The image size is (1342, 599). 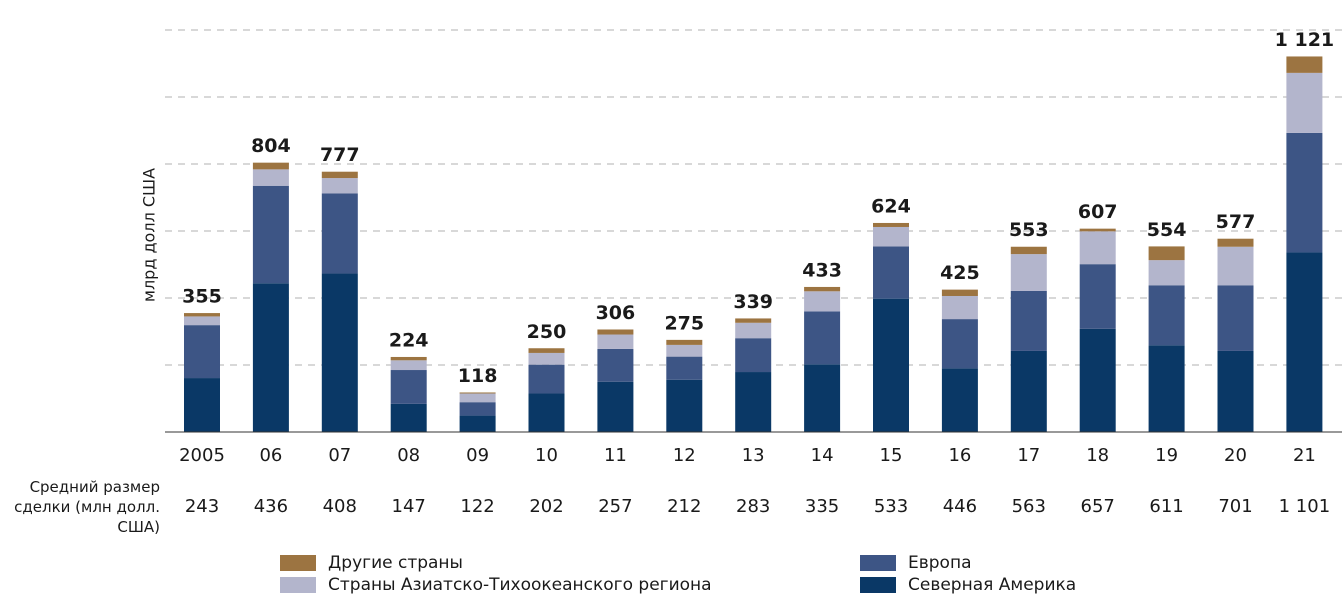 I want to click on total-label: 118, so click(x=478, y=376).